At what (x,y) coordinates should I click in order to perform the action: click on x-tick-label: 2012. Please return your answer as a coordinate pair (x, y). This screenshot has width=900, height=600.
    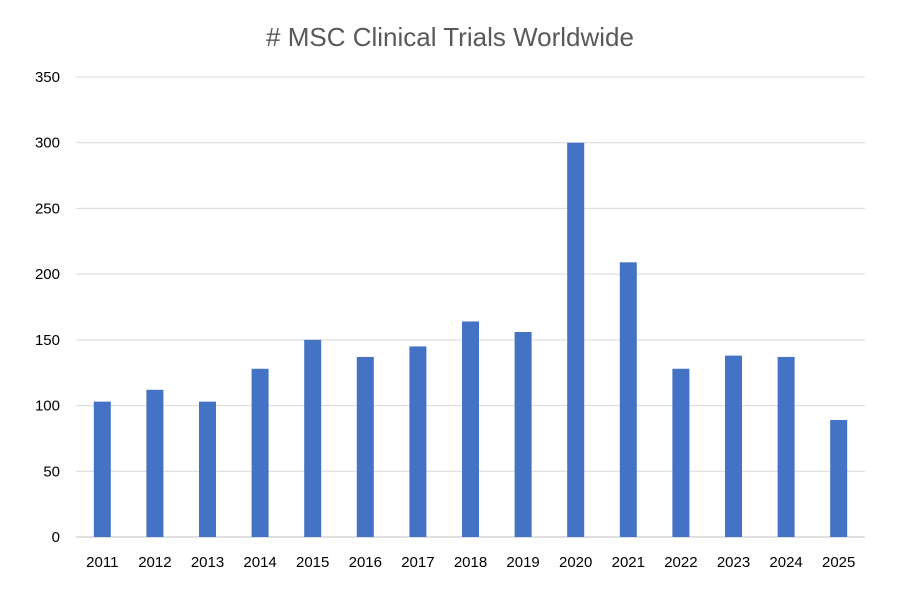
    Looking at the image, I should click on (154, 562).